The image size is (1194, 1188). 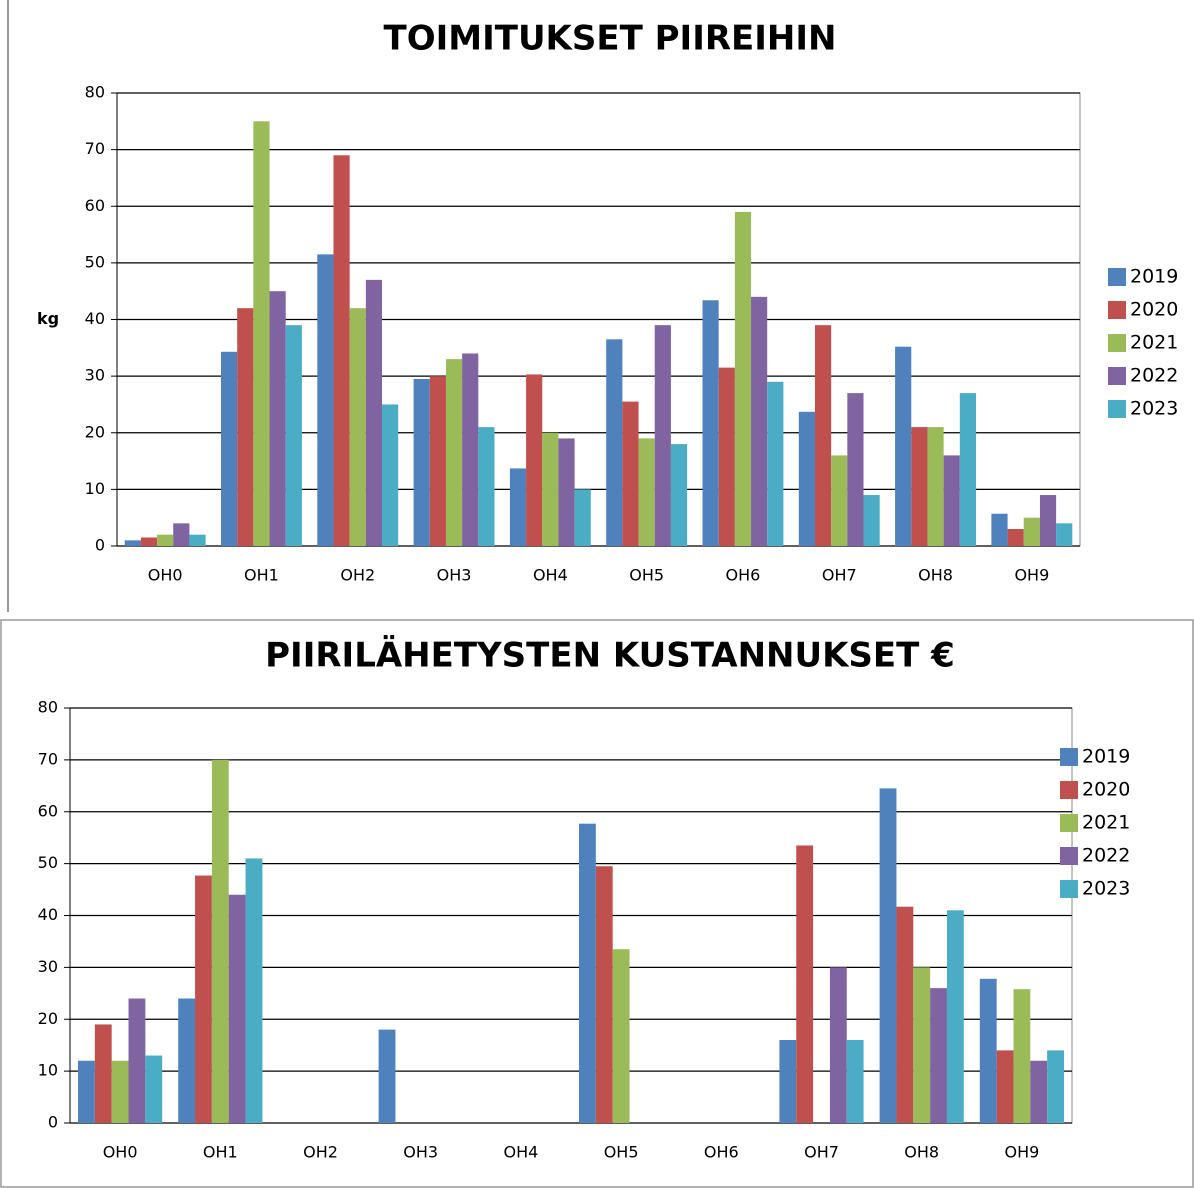 What do you see at coordinates (610, 39) in the screenshot?
I see `chart-title: TOIMITUKSET PIIREIHIN` at bounding box center [610, 39].